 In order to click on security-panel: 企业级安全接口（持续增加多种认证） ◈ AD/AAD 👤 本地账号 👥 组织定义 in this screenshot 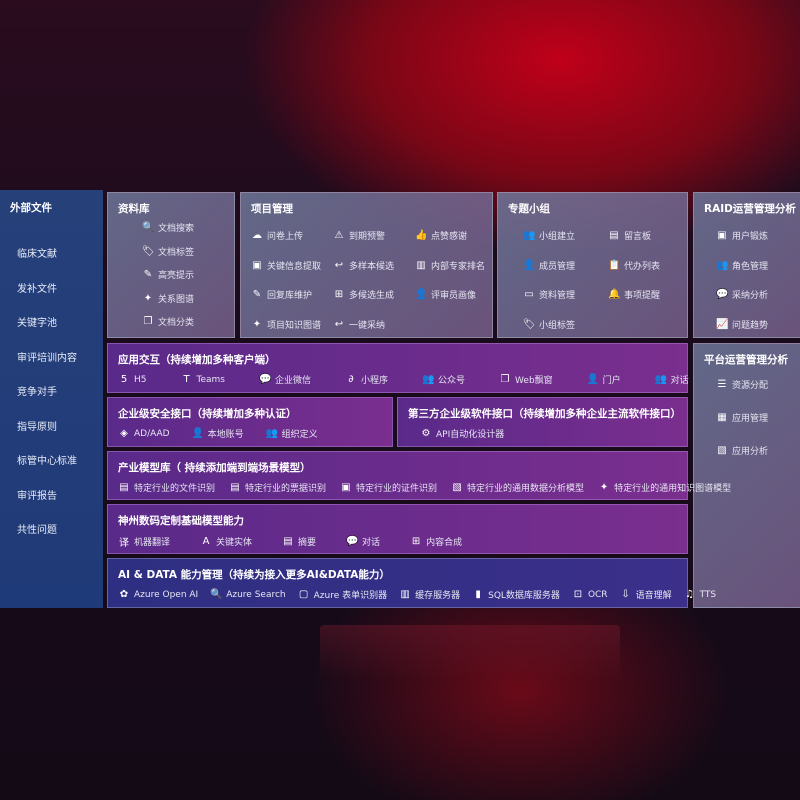, I will do `click(250, 422)`.